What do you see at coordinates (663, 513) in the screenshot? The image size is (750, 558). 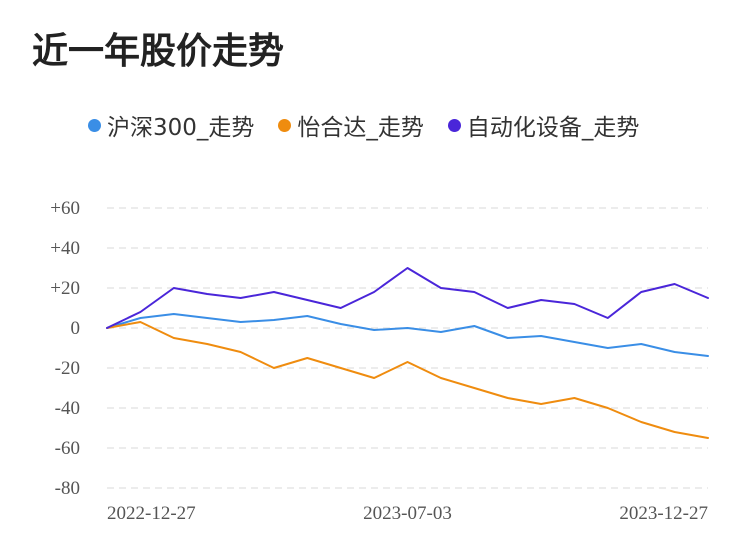 I see `x-tick-label: 2023-12-27` at bounding box center [663, 513].